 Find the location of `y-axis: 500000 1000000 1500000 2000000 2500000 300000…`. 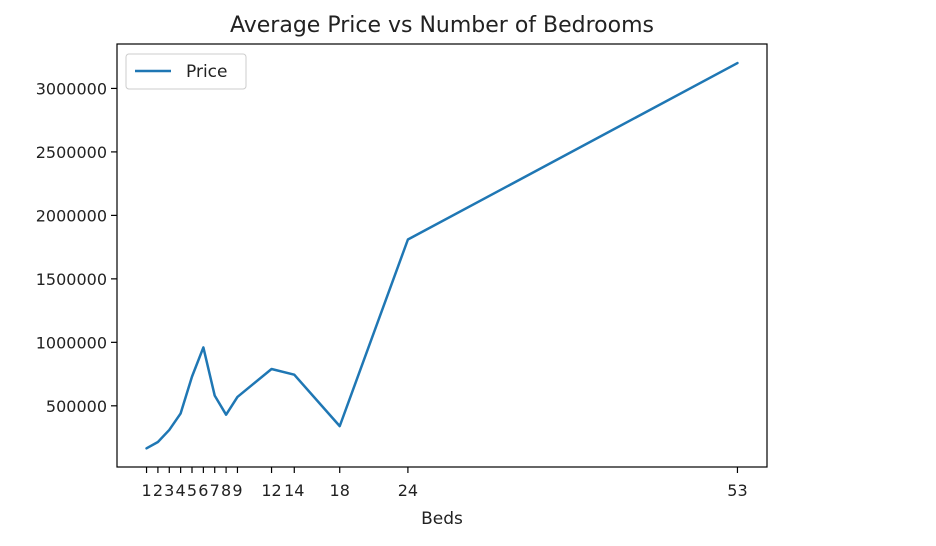

y-axis: 500000 1000000 1500000 2000000 2500000 300000… is located at coordinates (76, 247).